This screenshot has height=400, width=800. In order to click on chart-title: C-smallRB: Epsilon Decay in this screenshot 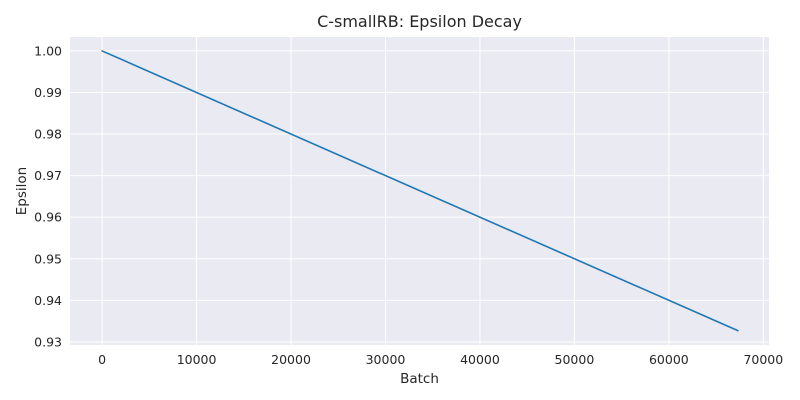, I will do `click(419, 21)`.